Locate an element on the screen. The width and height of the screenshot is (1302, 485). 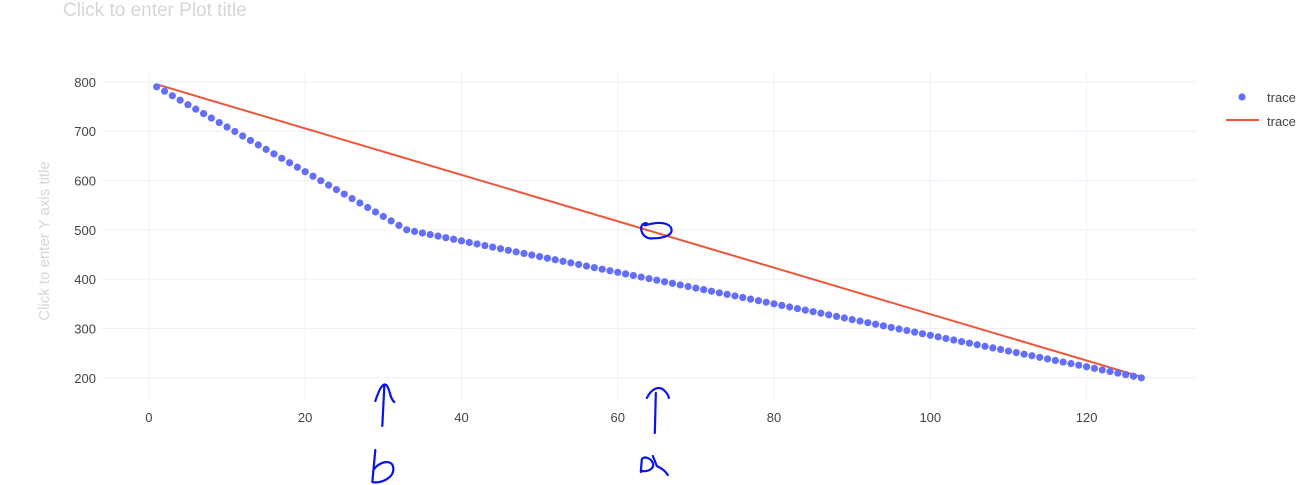
annotation-arrow-a is located at coordinates (657, 411).